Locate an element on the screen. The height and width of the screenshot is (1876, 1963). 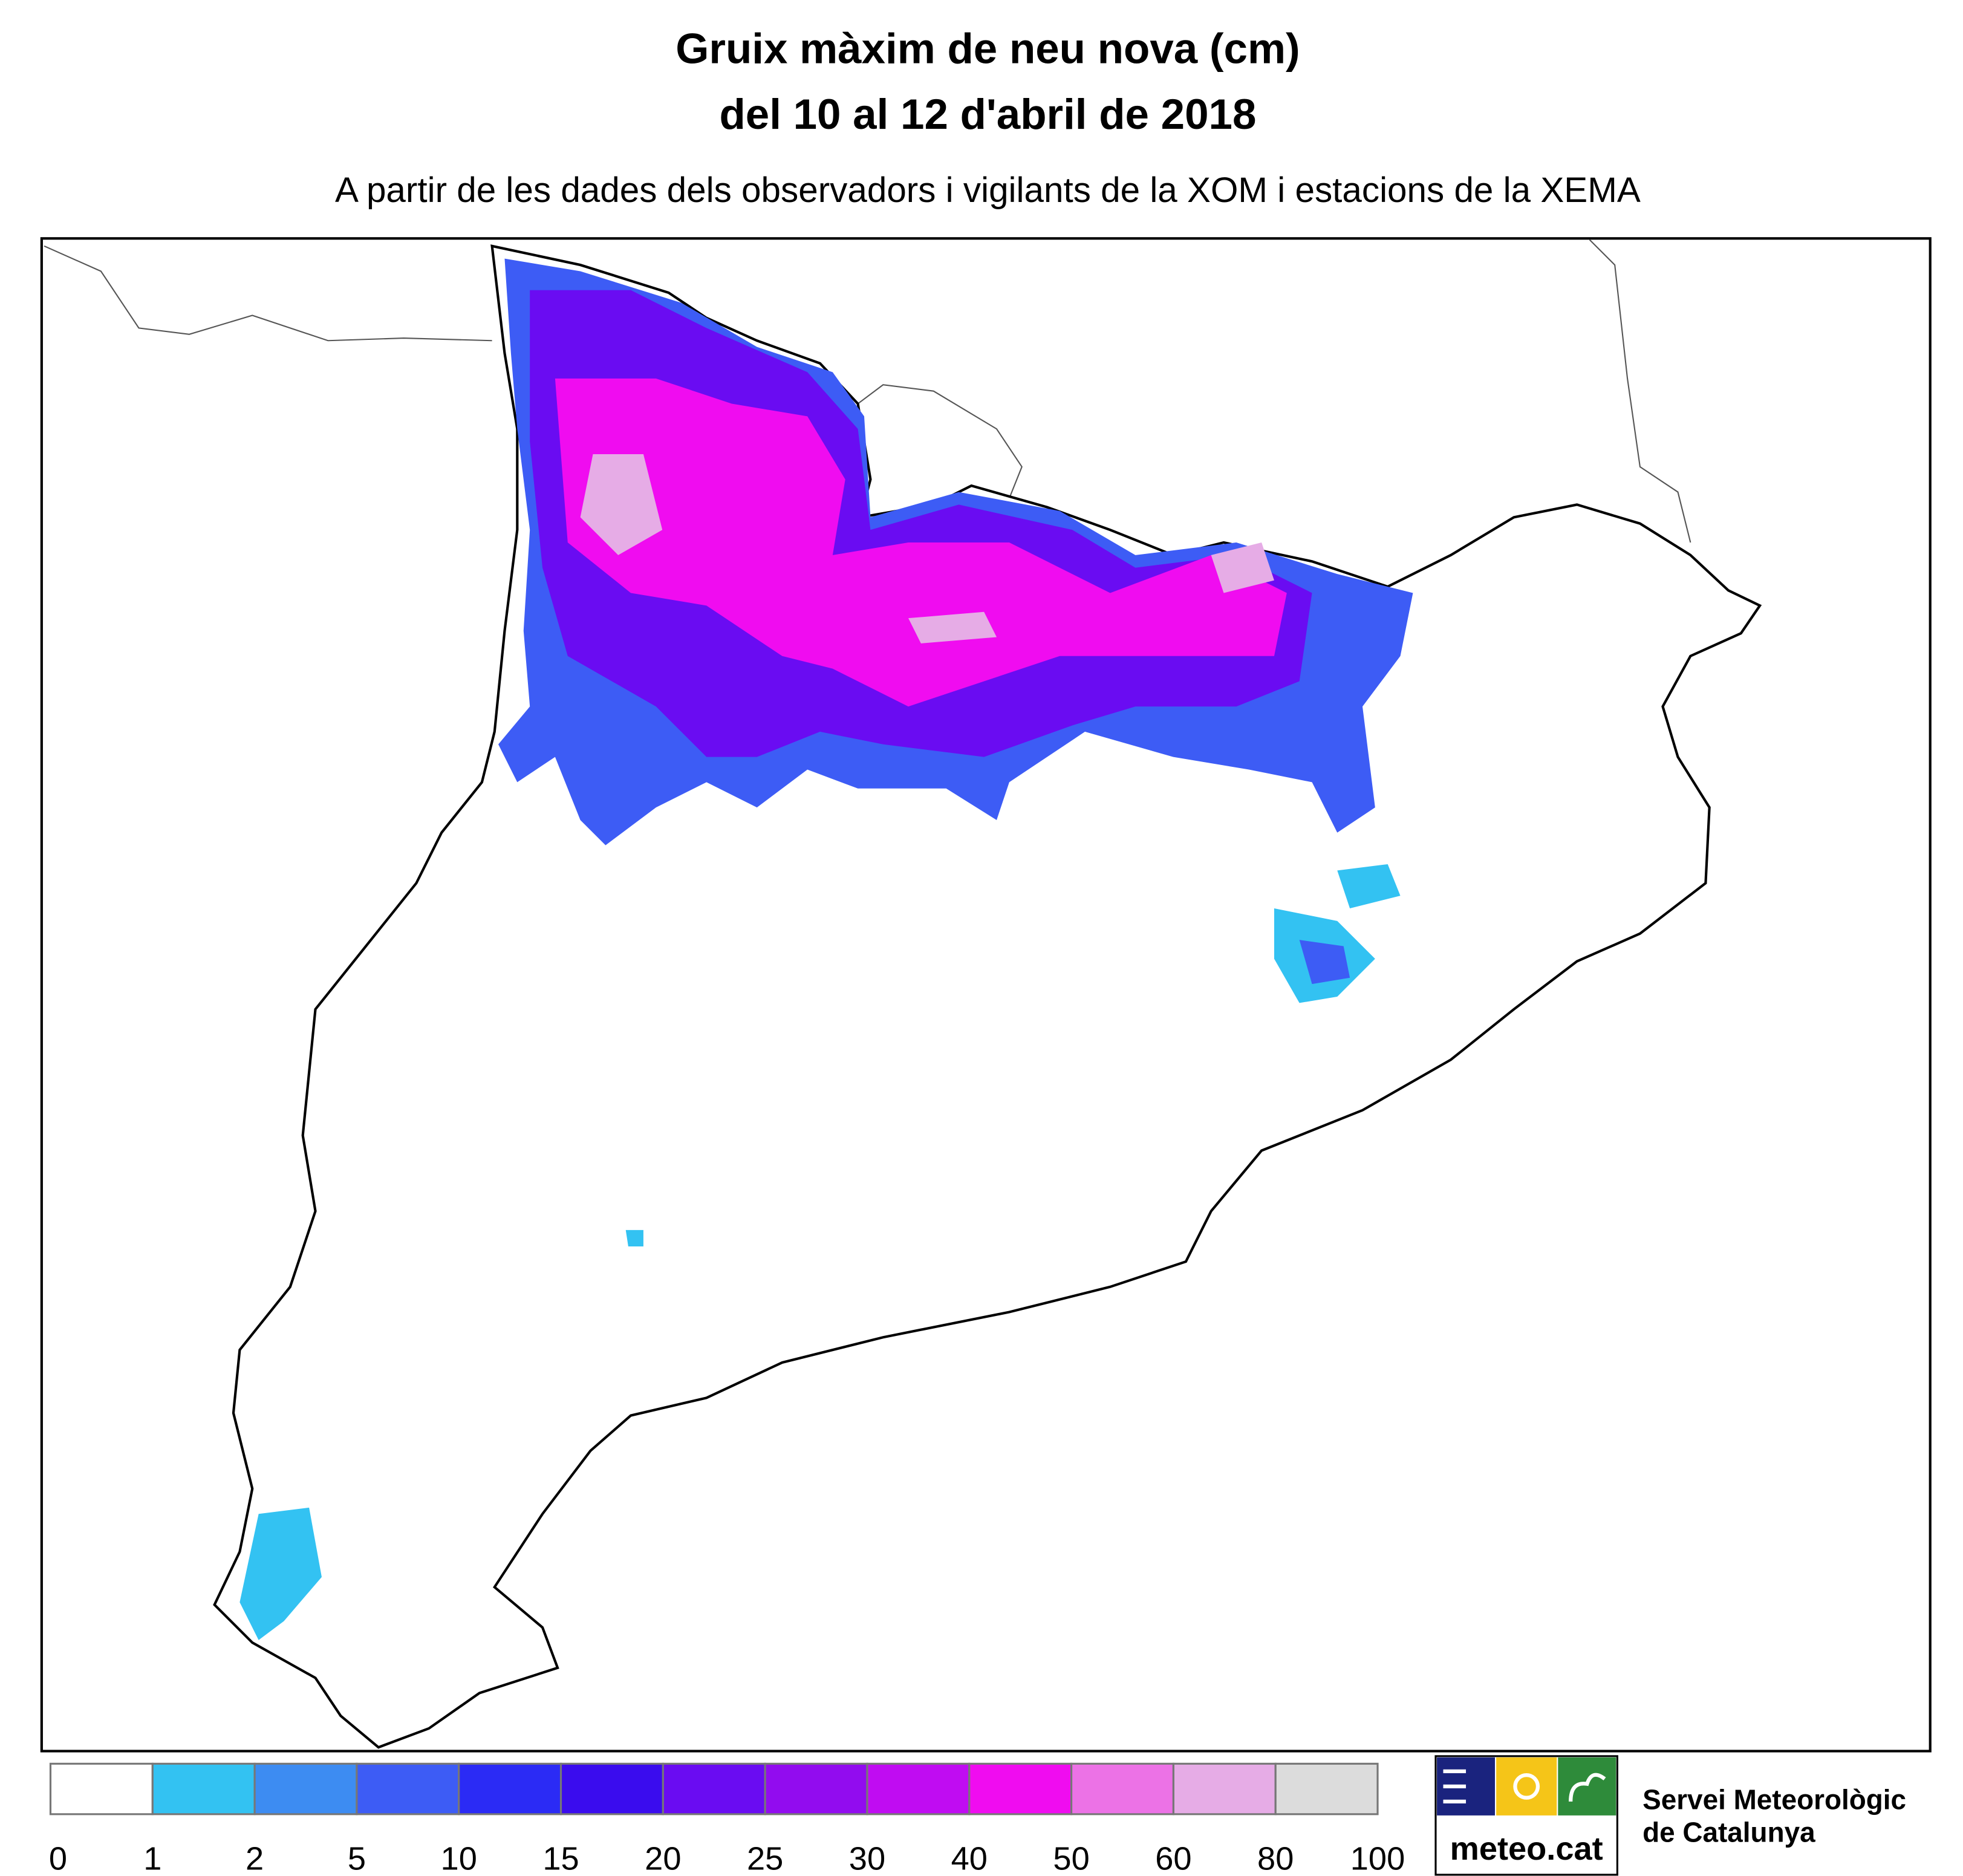
legend-label: 50 is located at coordinates (1071, 1859).